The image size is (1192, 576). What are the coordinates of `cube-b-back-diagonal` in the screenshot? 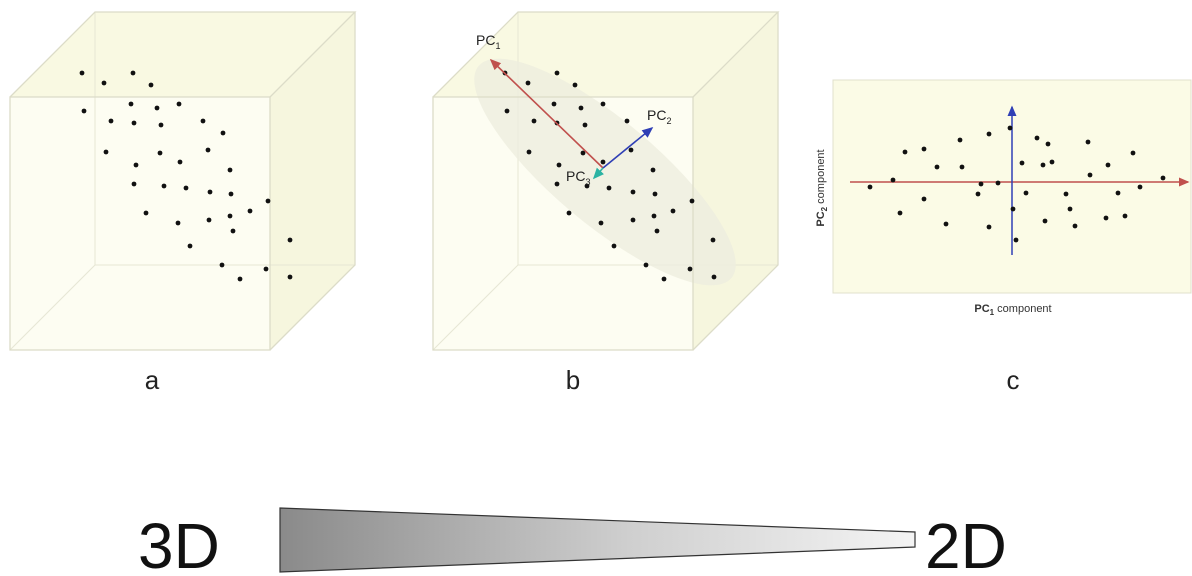 It's located at (475, 307).